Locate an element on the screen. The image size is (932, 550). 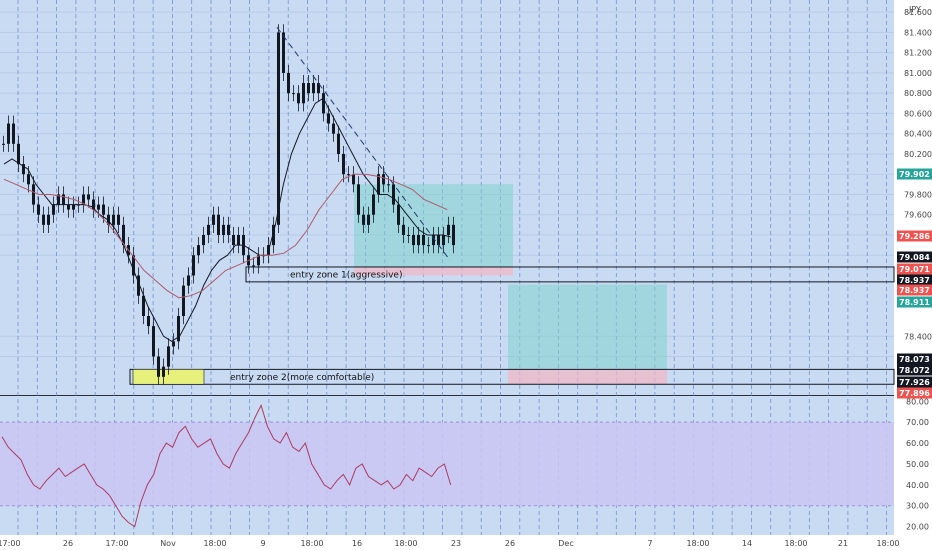
oscillator-tick-label: 50.00 is located at coordinates (917, 464).